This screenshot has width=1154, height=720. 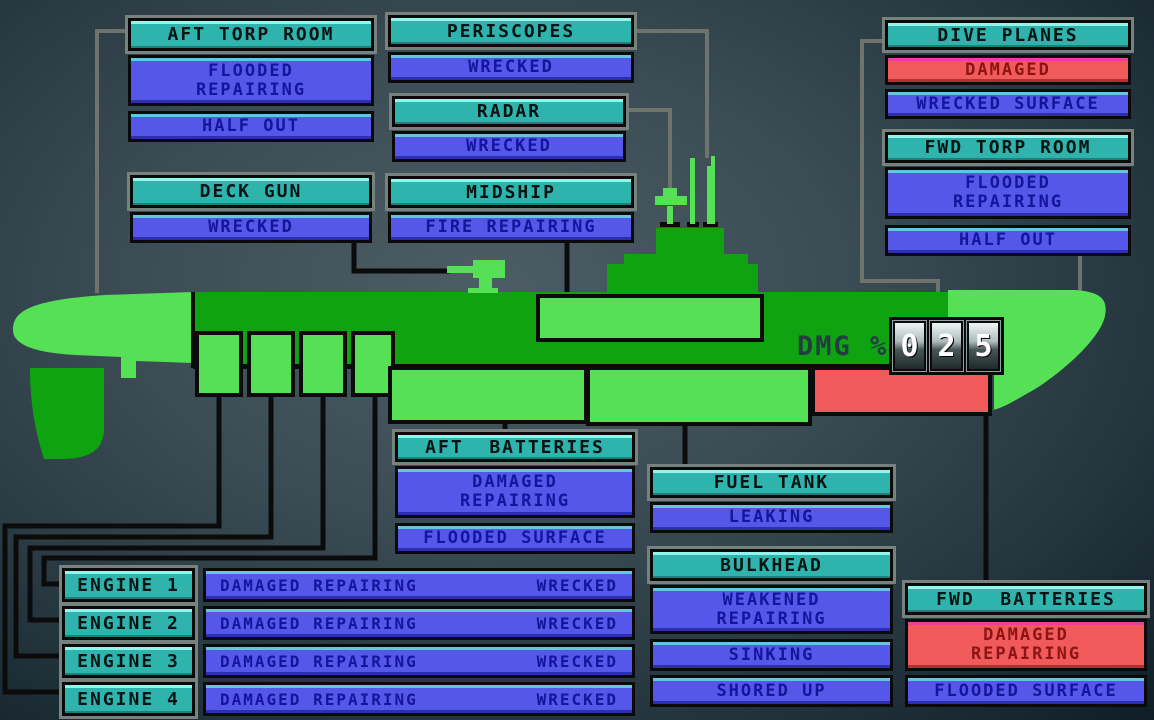 I want to click on engine-4-status: DAMAGED REPAIRING WRECKED, so click(x=419, y=699).